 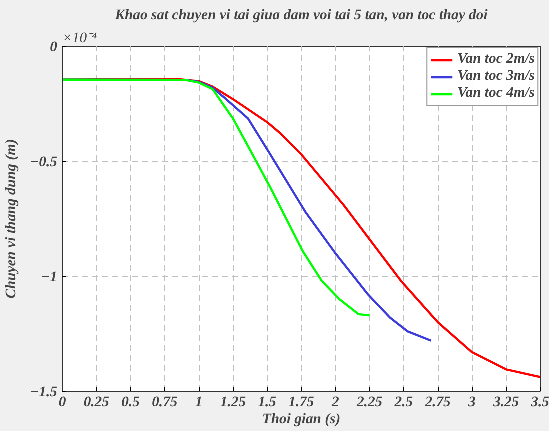 I want to click on x-axis-title: Thoi gian (s), so click(x=301, y=420).